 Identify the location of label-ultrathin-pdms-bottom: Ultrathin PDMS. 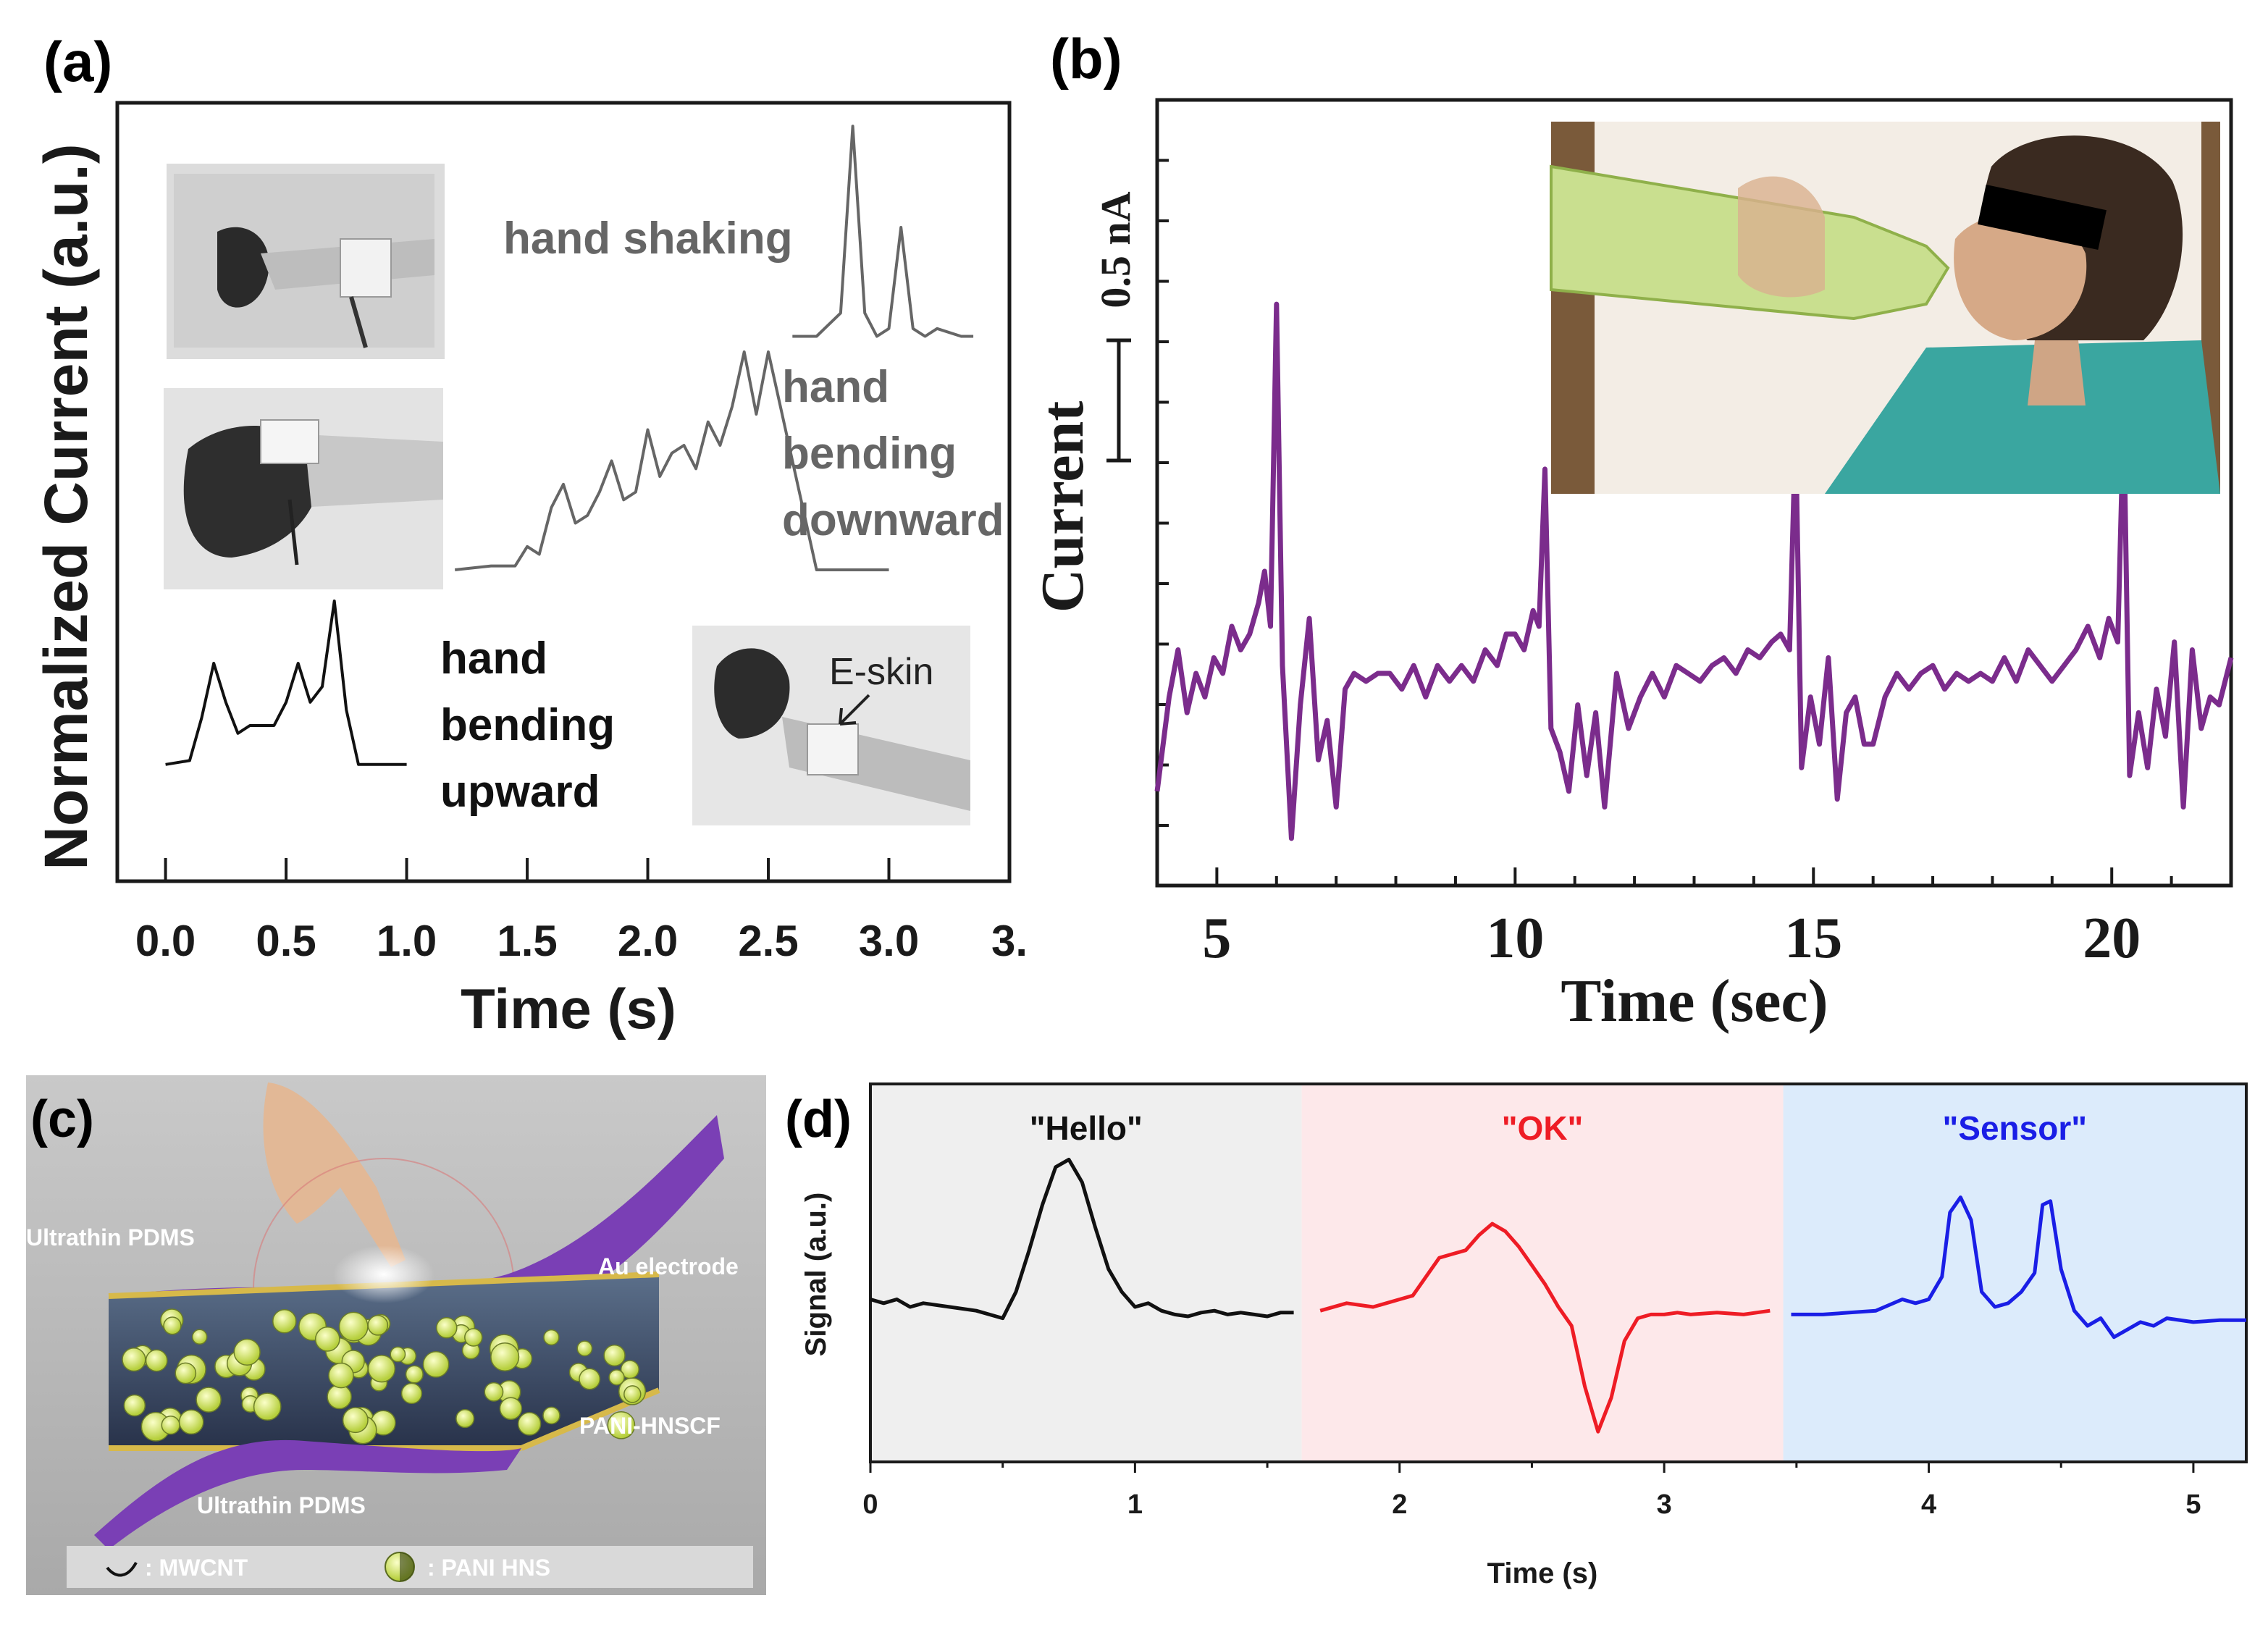
(281, 1505).